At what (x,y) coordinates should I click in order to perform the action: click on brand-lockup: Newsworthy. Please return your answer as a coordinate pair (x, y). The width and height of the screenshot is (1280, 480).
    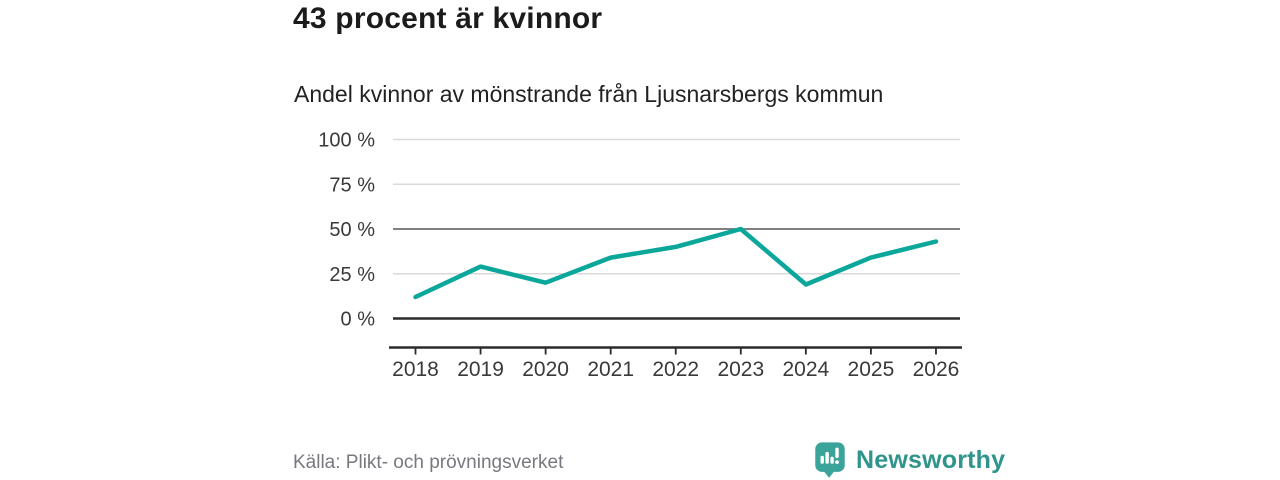
    Looking at the image, I should click on (909, 460).